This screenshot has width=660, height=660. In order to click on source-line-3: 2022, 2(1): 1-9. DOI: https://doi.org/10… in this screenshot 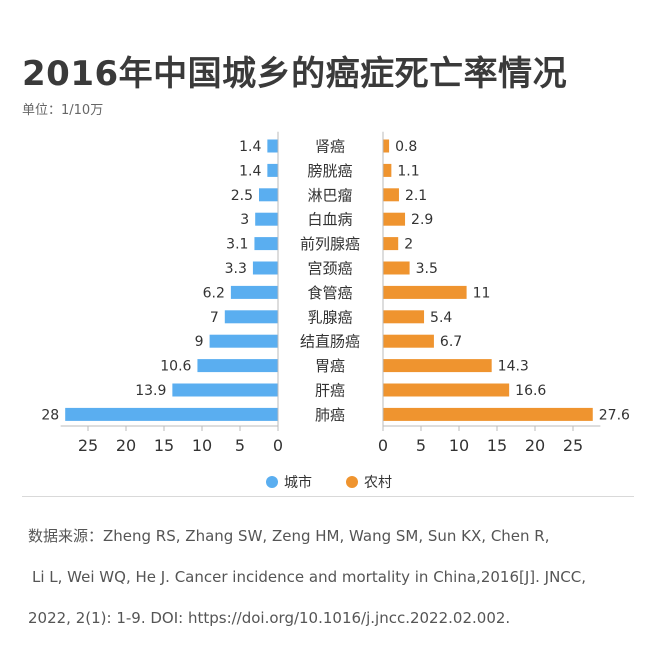, I will do `click(269, 618)`.